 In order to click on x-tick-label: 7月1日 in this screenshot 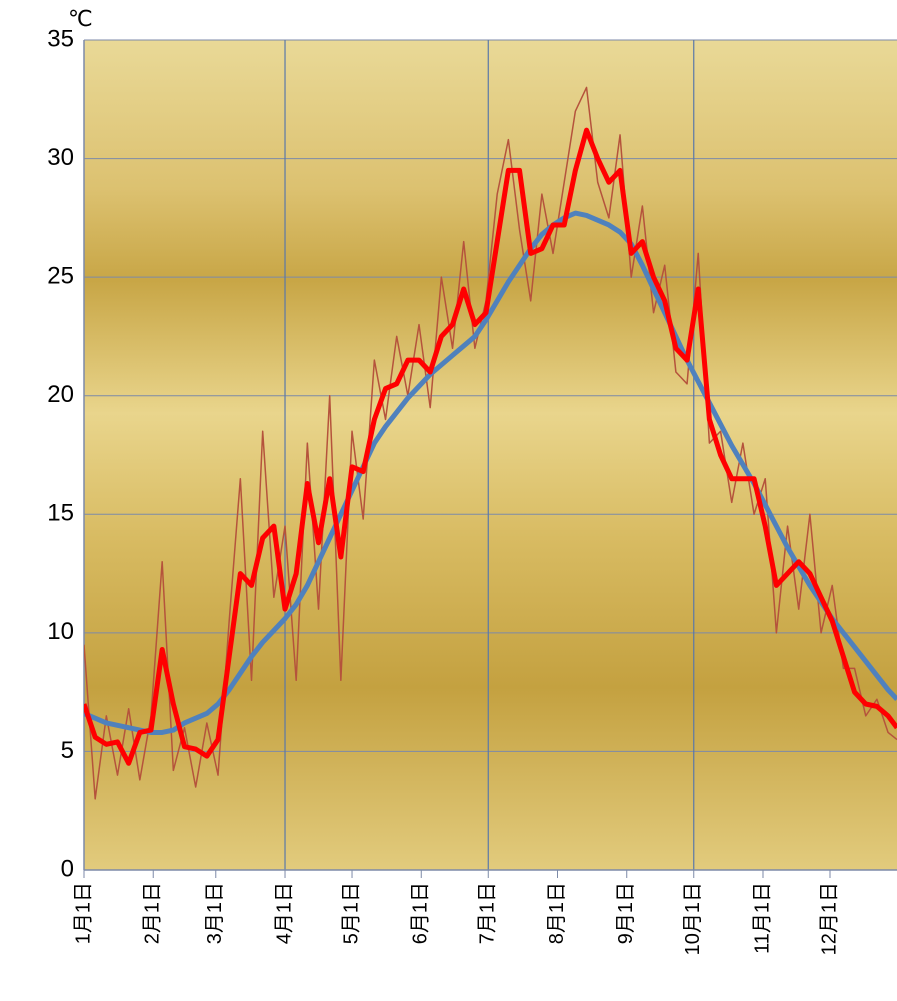, I will do `click(488, 913)`.